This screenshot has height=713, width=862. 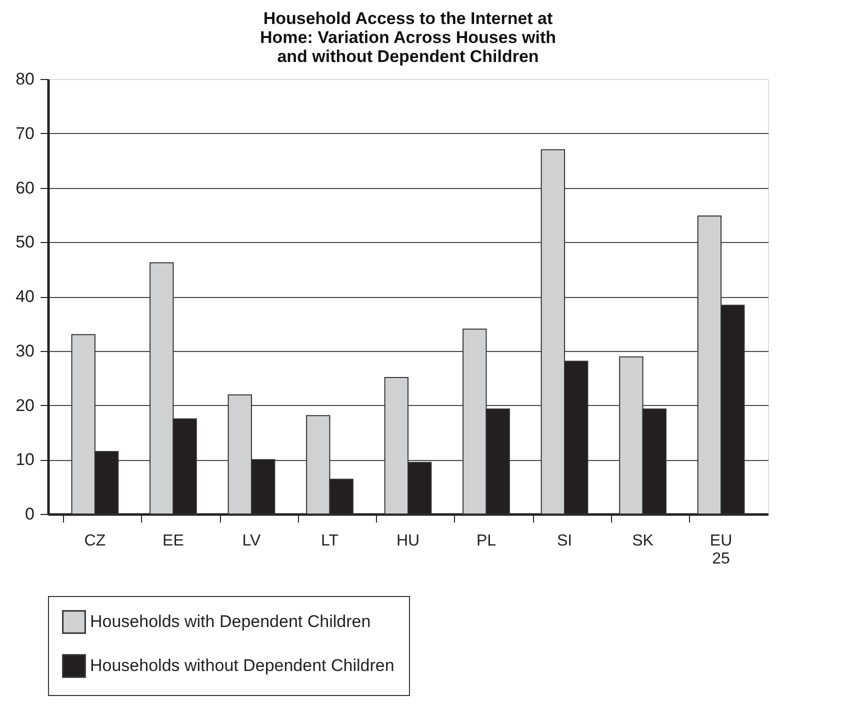 I want to click on legend-label: Households with Dependent Children, so click(x=230, y=621).